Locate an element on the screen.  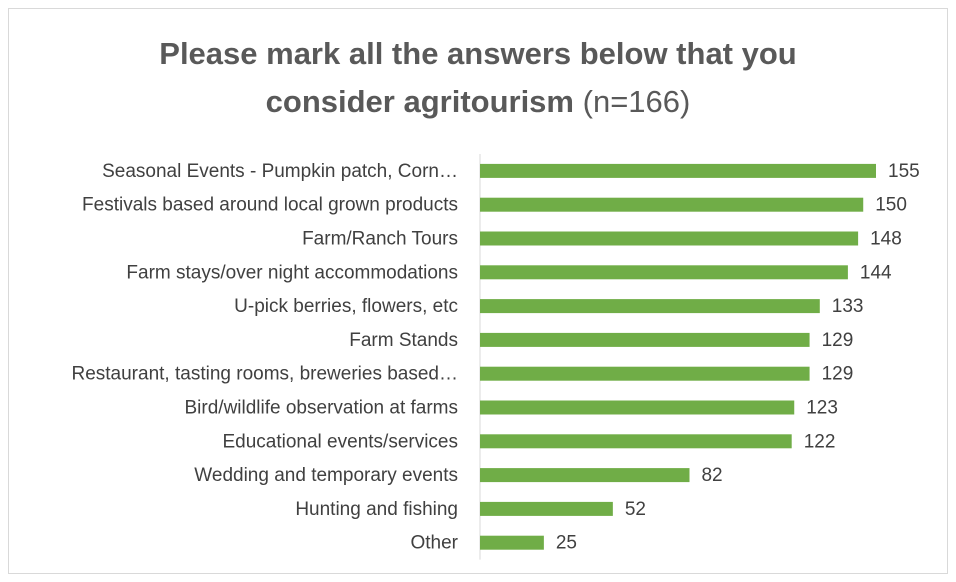
category-label: U-pick berries, flowers, etc is located at coordinates (346, 306).